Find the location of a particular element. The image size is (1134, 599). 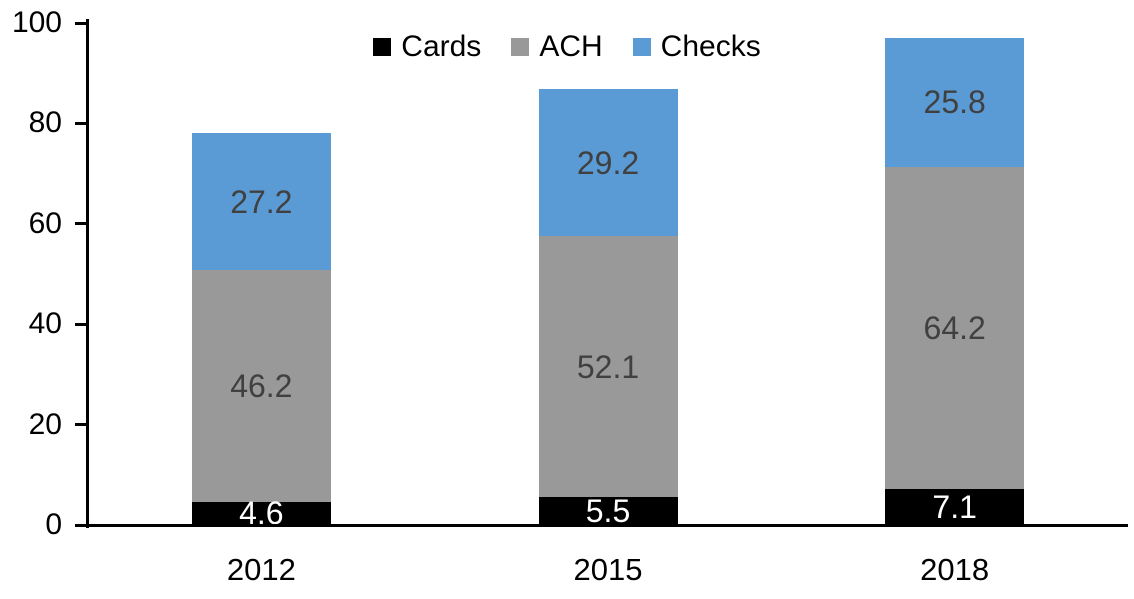

data-label: 5.5 is located at coordinates (608, 511).